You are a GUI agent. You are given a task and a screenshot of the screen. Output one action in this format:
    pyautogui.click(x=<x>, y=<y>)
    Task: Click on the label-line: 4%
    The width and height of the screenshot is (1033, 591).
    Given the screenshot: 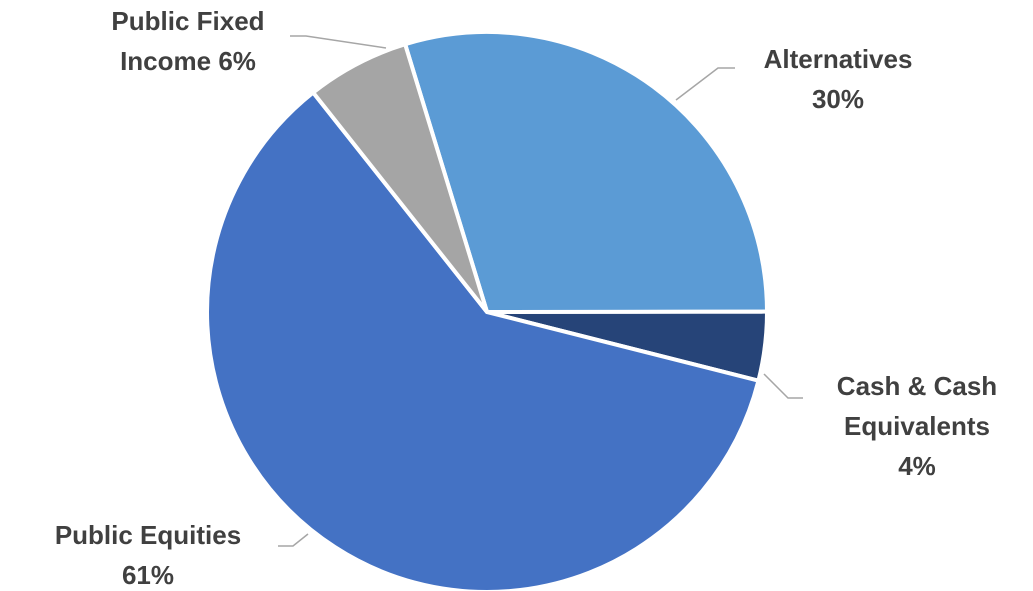 What is the action you would take?
    pyautogui.click(x=917, y=466)
    